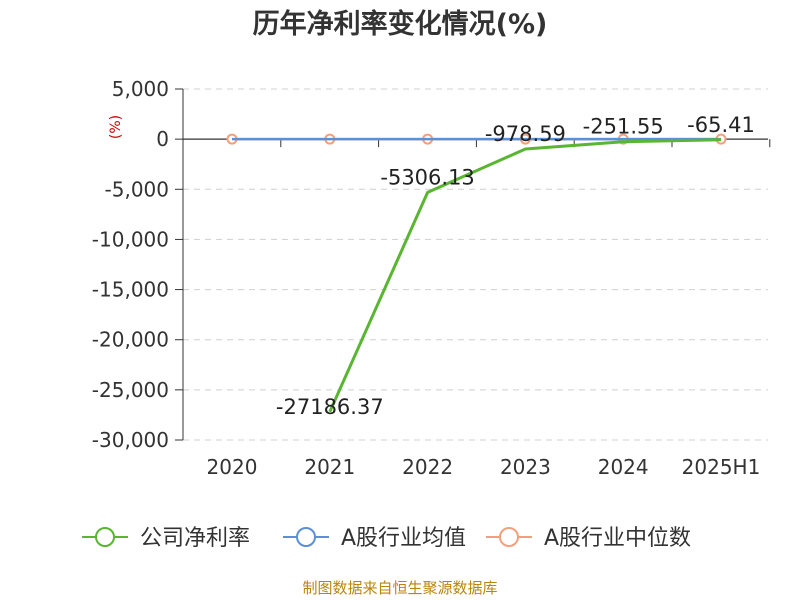 This screenshot has height=600, width=800. Describe the element at coordinates (623, 467) in the screenshot. I see `x-tick-label: 2024` at that location.